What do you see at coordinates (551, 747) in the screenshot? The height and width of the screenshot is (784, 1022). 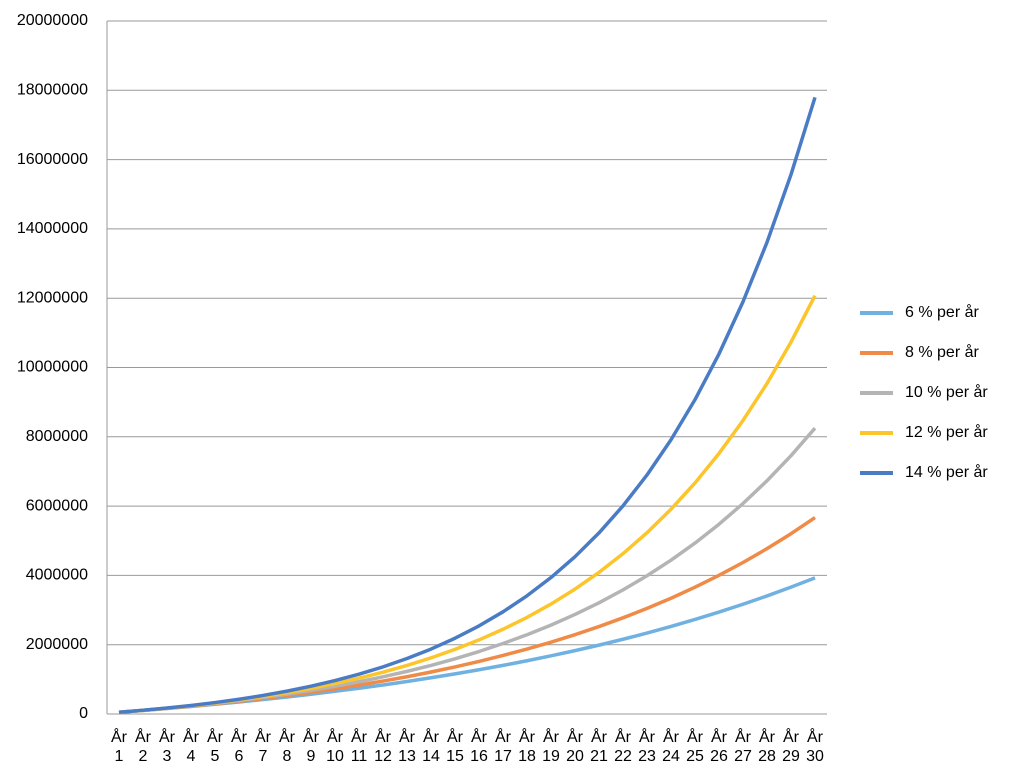 I see `x-tick-label: År 19` at bounding box center [551, 747].